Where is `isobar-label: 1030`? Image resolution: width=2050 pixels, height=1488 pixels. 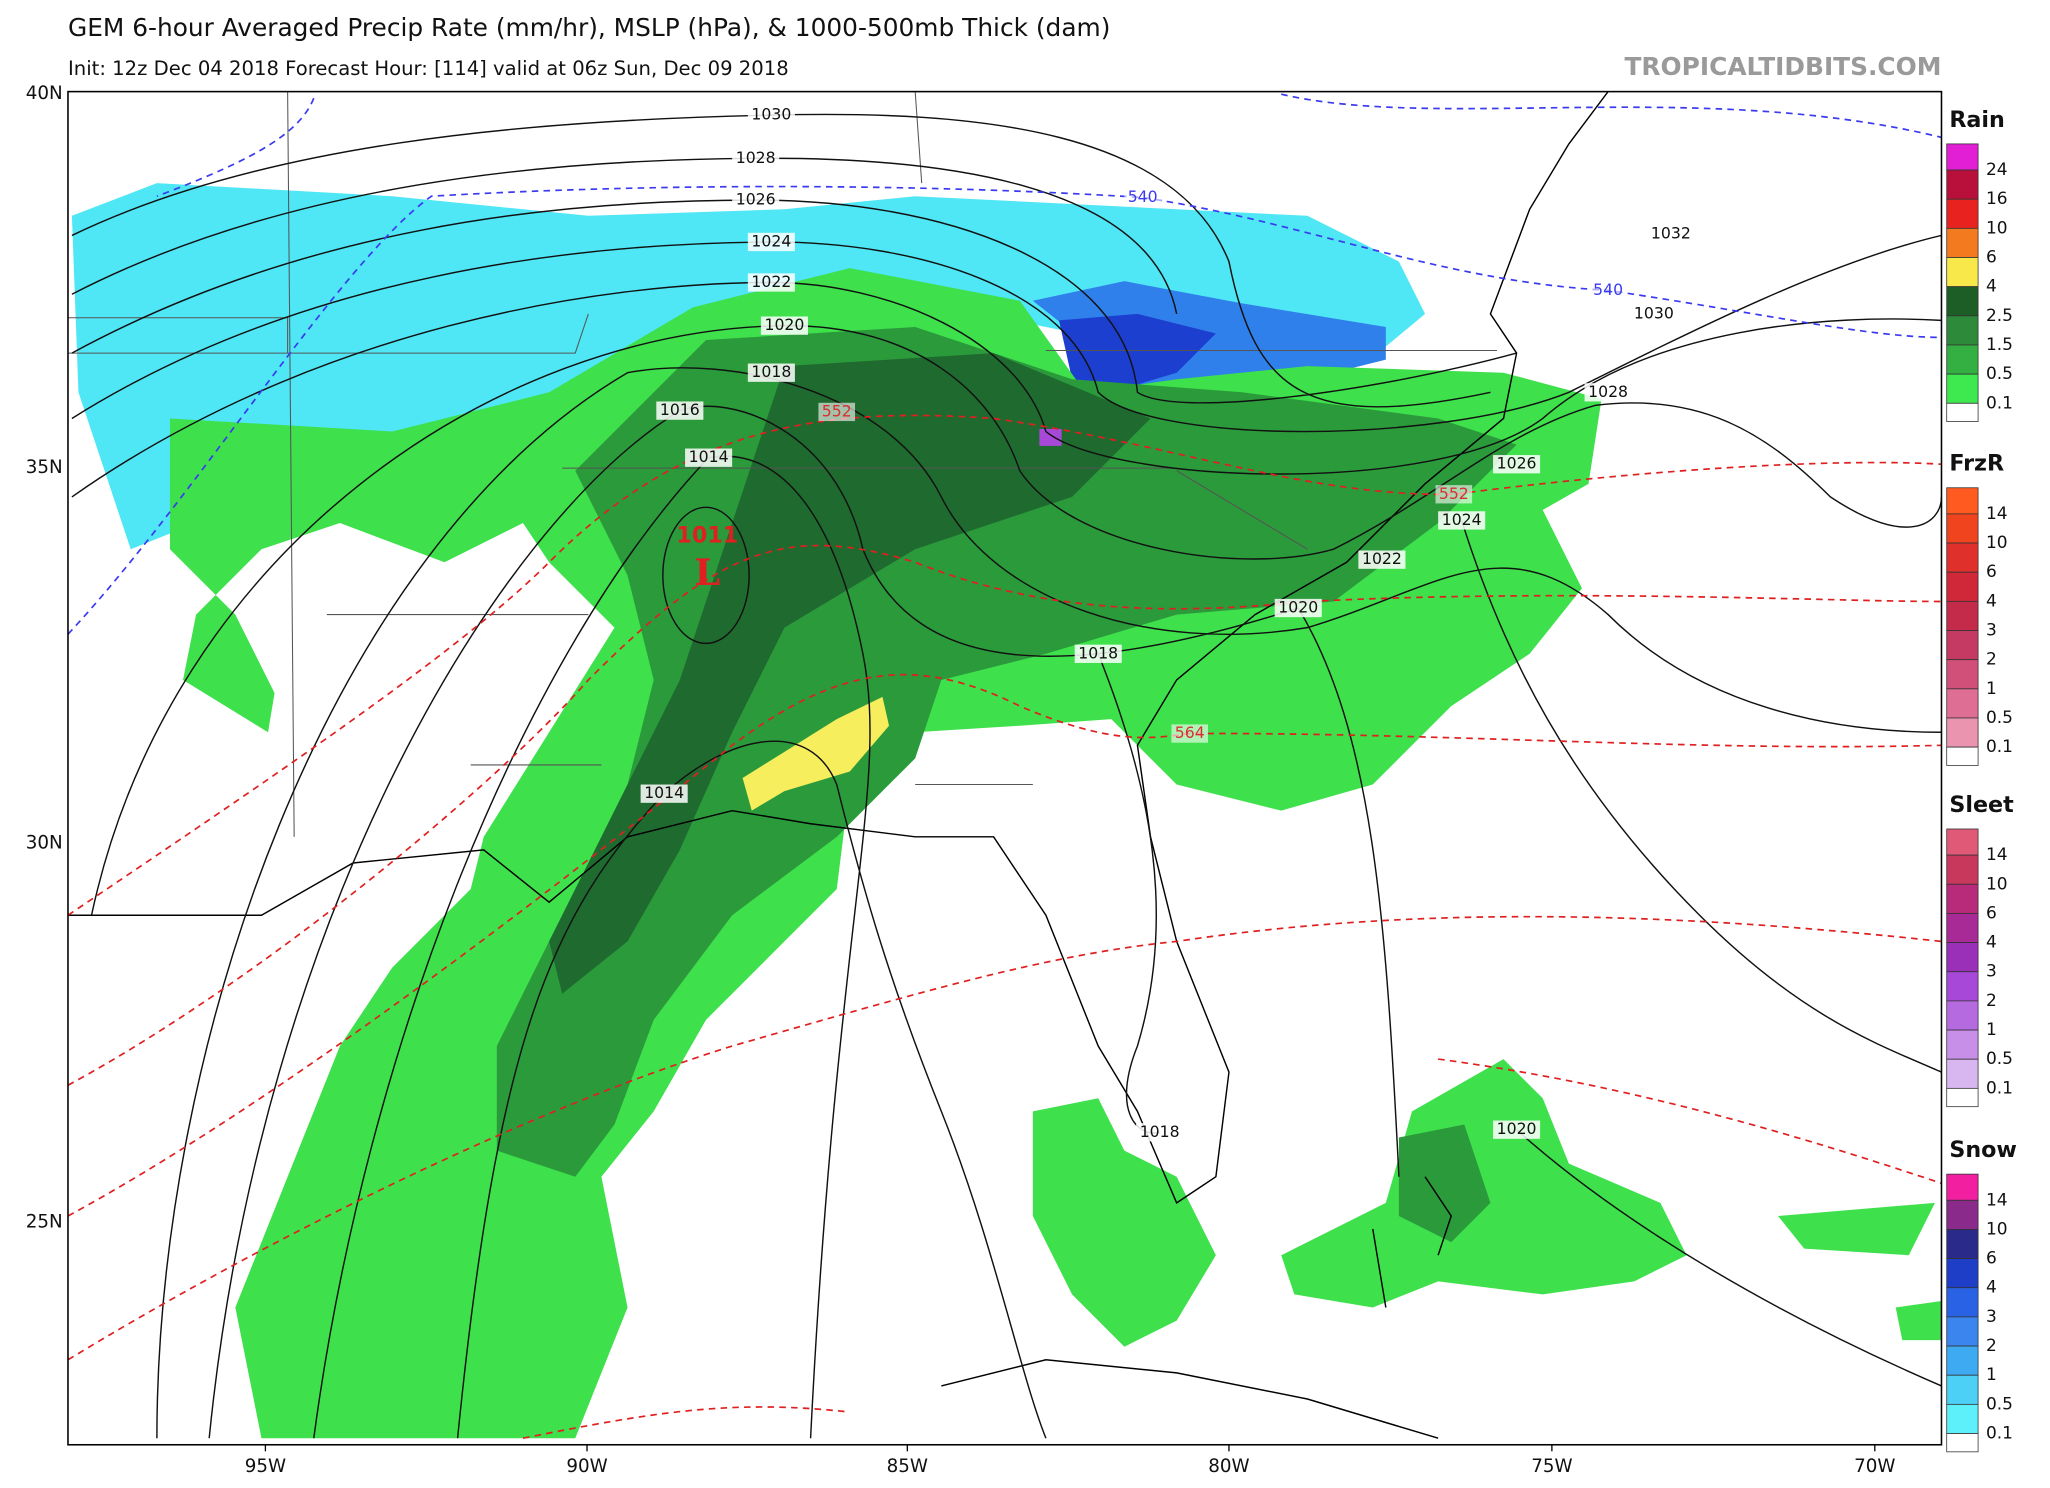
isobar-label: 1030 is located at coordinates (771, 114).